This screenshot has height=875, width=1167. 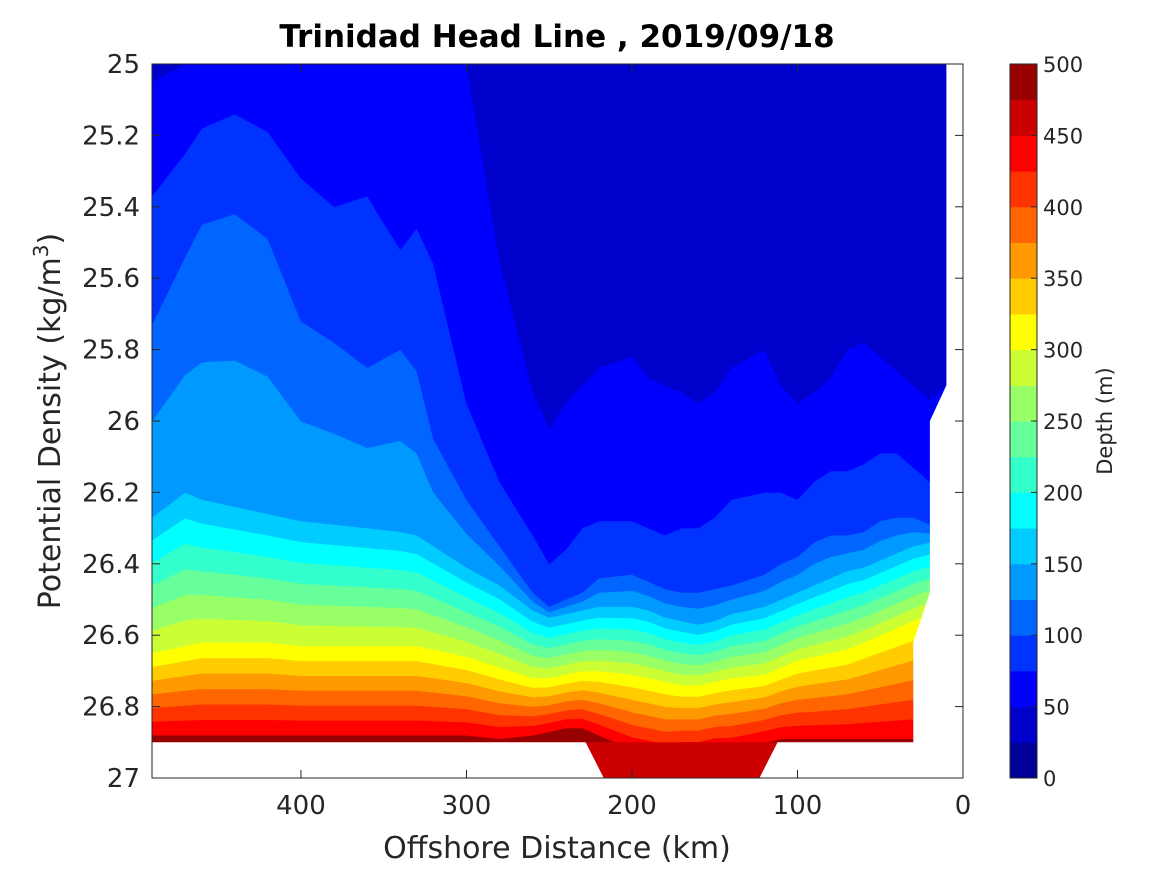 I want to click on y-axis-label-main: Potential Density (kg/m, so click(x=50, y=433).